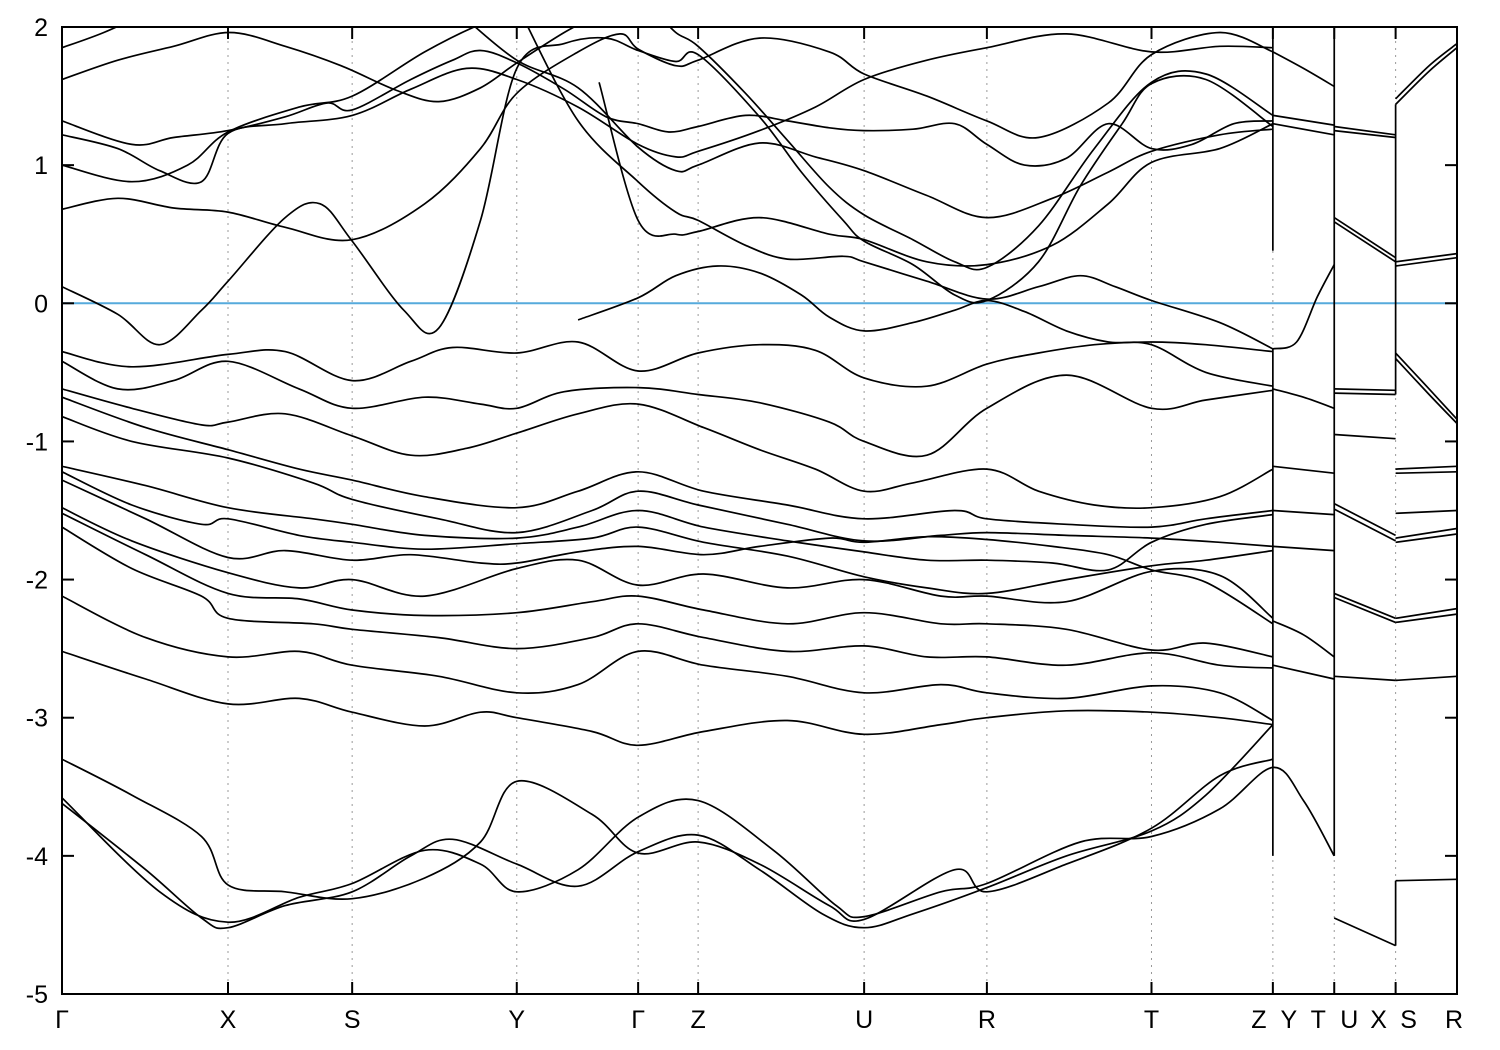  What do you see at coordinates (37, 719) in the screenshot?
I see `y-tick-label: -3` at bounding box center [37, 719].